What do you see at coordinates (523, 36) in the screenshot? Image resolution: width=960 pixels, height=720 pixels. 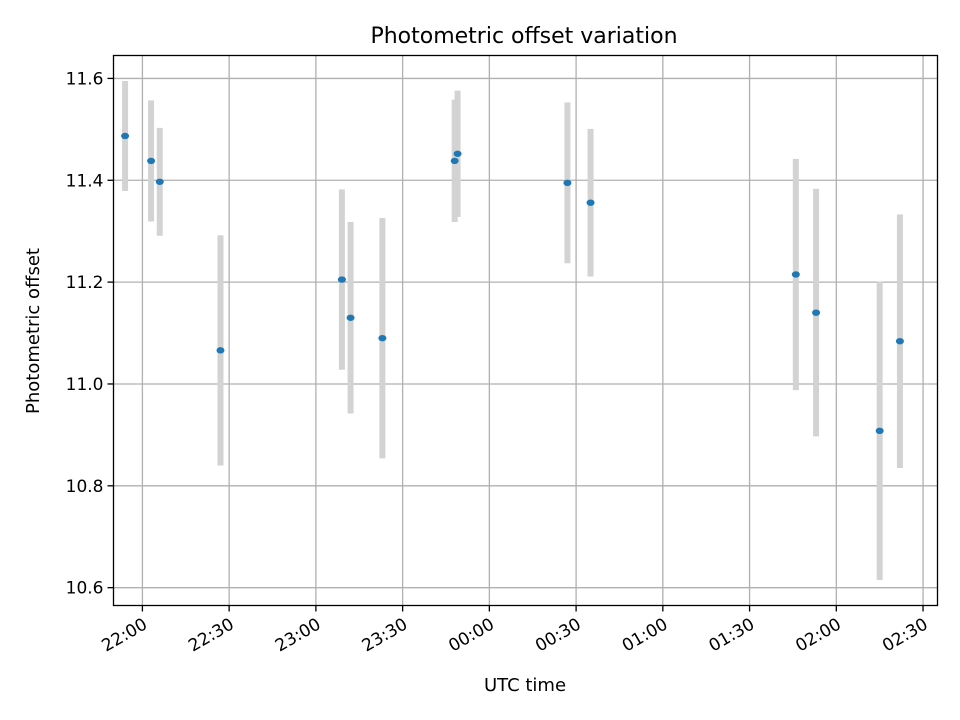 I see `chart-title: Photometric offset variation` at bounding box center [523, 36].